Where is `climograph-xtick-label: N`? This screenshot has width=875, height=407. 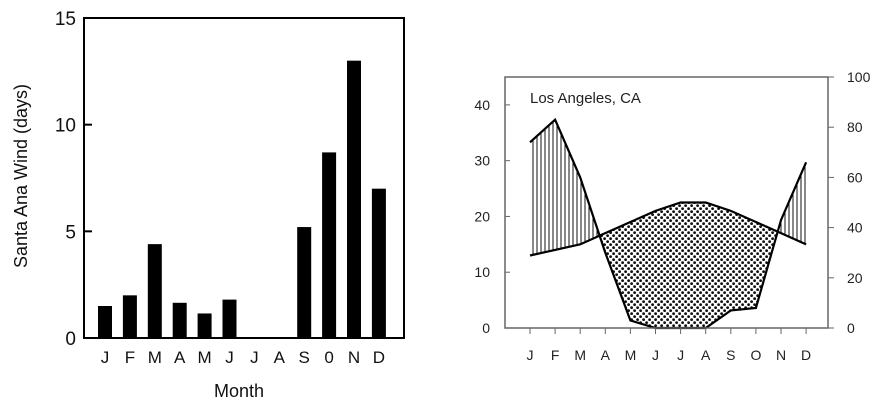
climograph-xtick-label: N is located at coordinates (781, 355).